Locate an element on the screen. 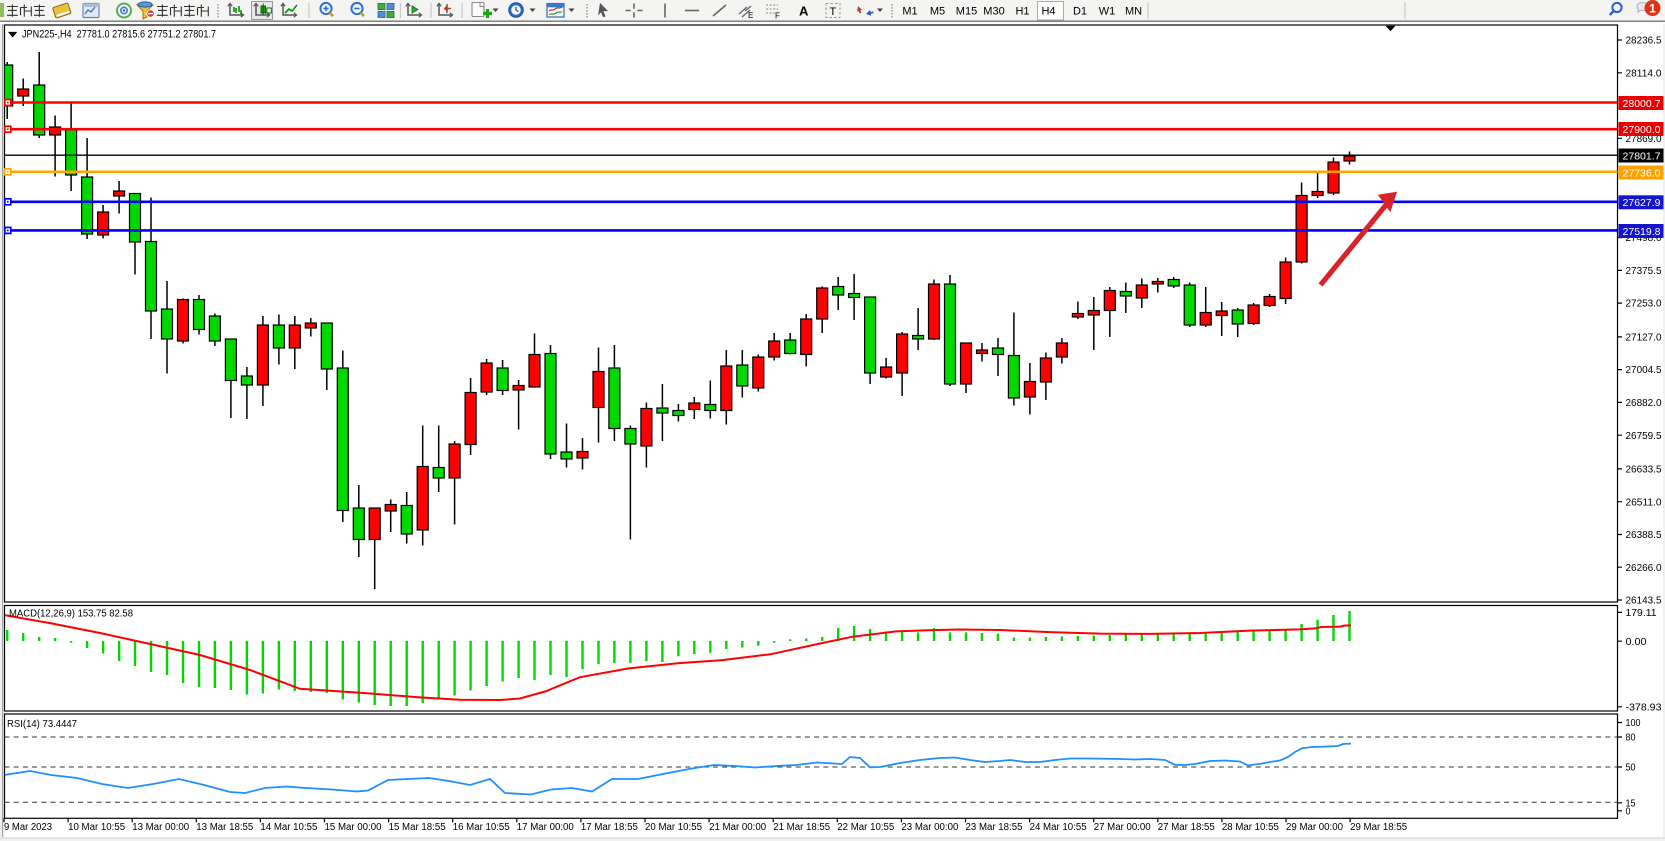 This screenshot has height=841, width=1665. svg-text: E is located at coordinates (750, 15).